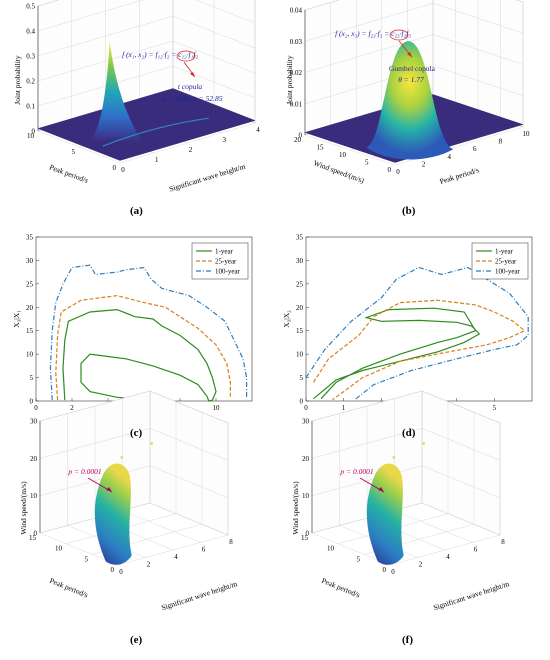 Image resolution: width=550 pixels, height=660 pixels. Describe the element at coordinates (302, 402) in the screenshot. I see `d-ytick-0: 0` at that location.